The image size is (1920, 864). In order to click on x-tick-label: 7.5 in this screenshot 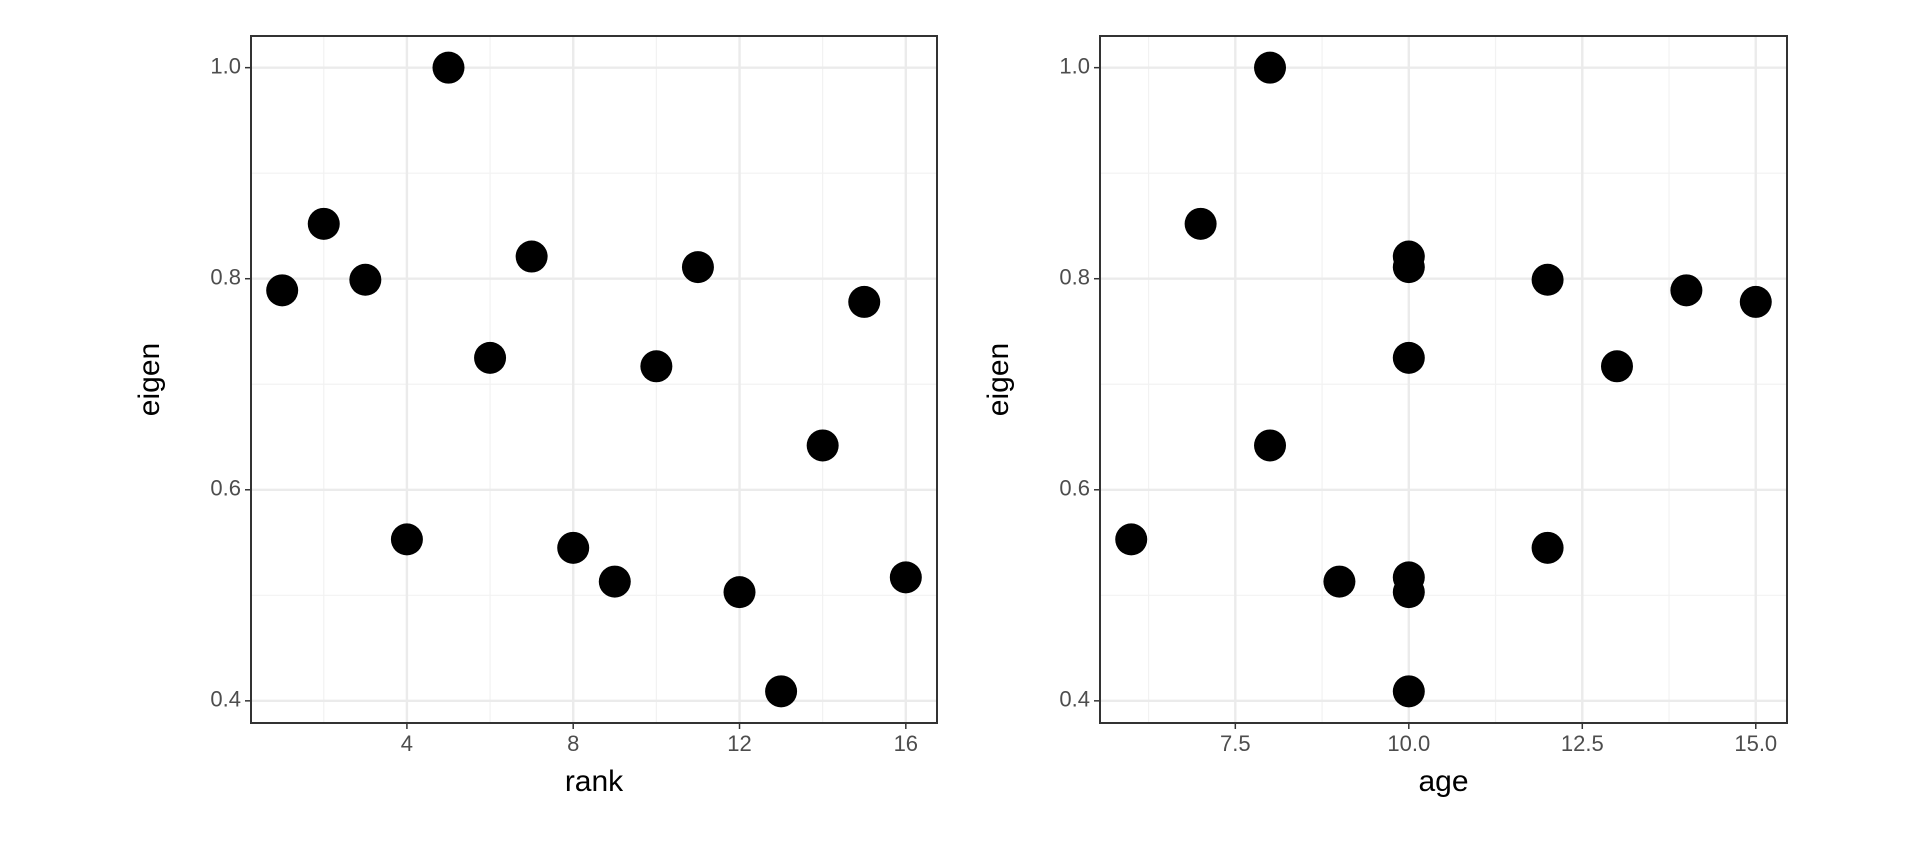, I will do `click(1235, 743)`.